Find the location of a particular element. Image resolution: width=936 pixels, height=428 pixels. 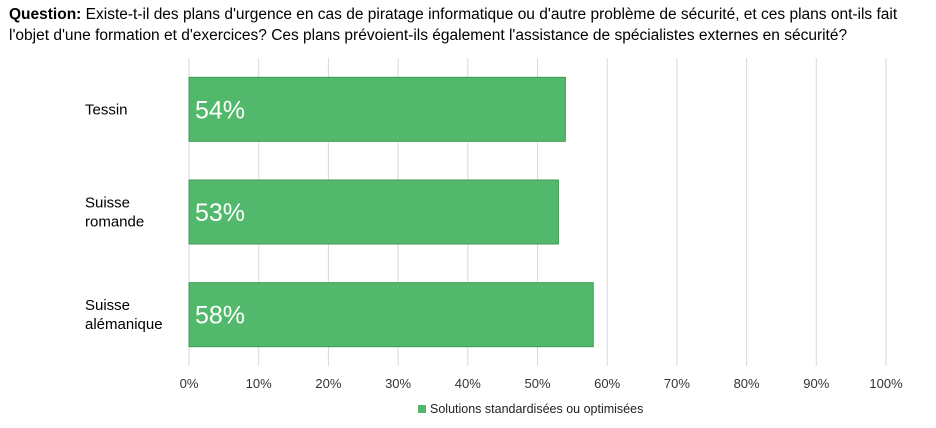

x-tick-label: 50% is located at coordinates (537, 383).